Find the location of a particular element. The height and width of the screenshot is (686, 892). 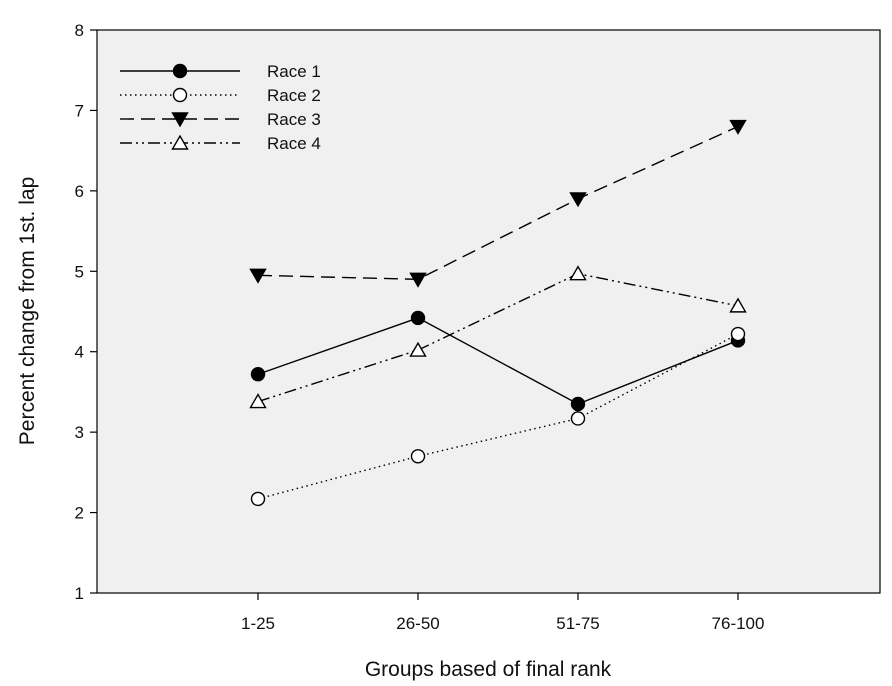

x-axis-ticks: 1-25 26-50 51-75 76-100 is located at coordinates (502, 613).